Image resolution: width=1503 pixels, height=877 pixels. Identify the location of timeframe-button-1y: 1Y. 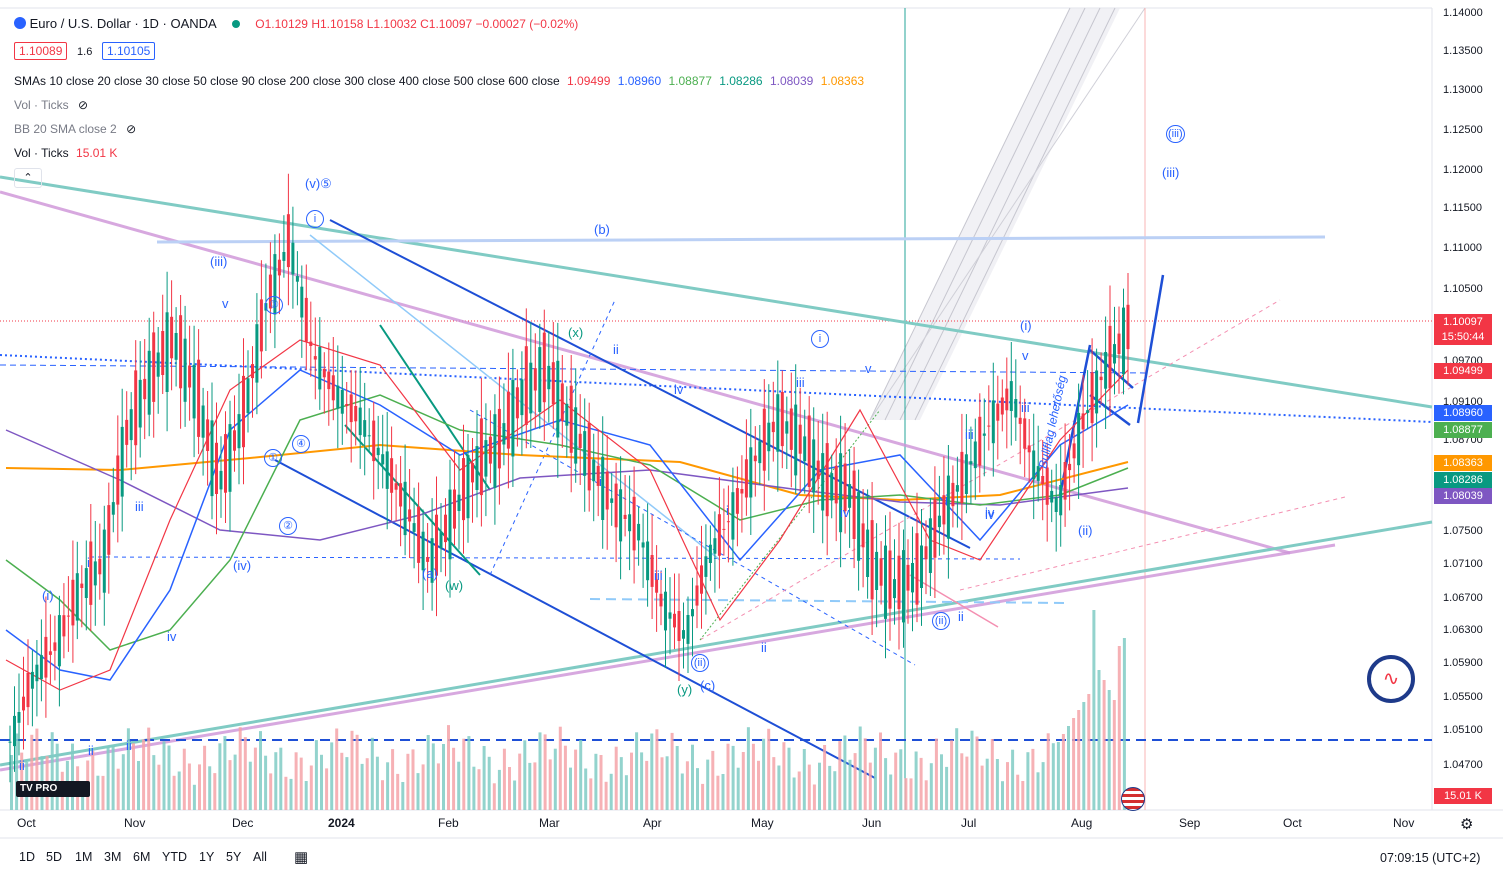
(207, 857).